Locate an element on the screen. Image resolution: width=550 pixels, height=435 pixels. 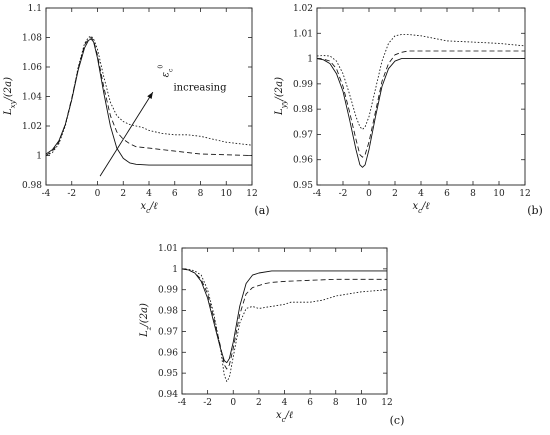
plot-frame is located at coordinates (284, 321).